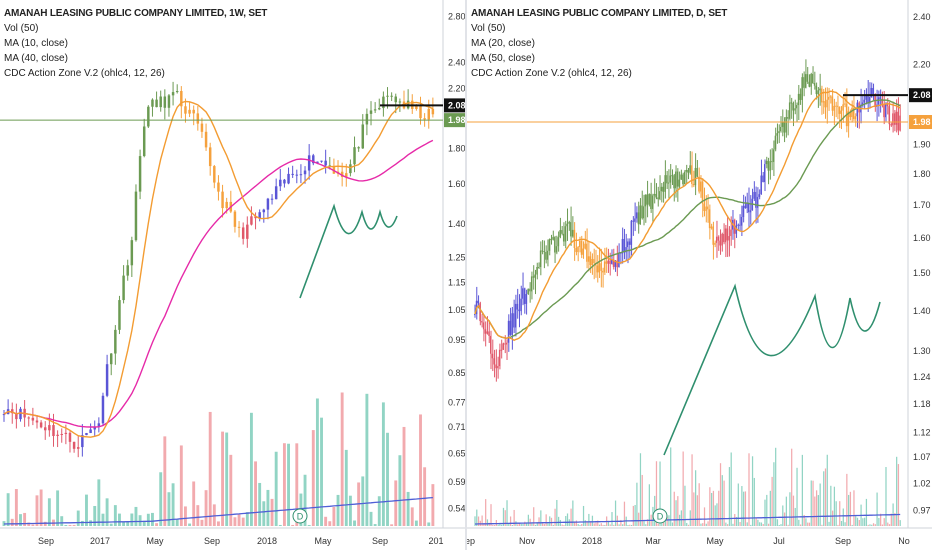 This screenshot has width=932, height=550. What do you see at coordinates (922, 144) in the screenshot?
I see `price-tick-label: 1.90` at bounding box center [922, 144].